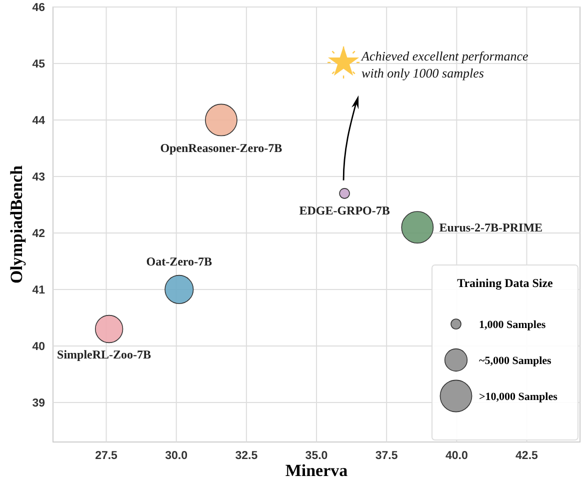 The image size is (581, 480). I want to click on x-axis-title: Minerva, so click(316, 470).